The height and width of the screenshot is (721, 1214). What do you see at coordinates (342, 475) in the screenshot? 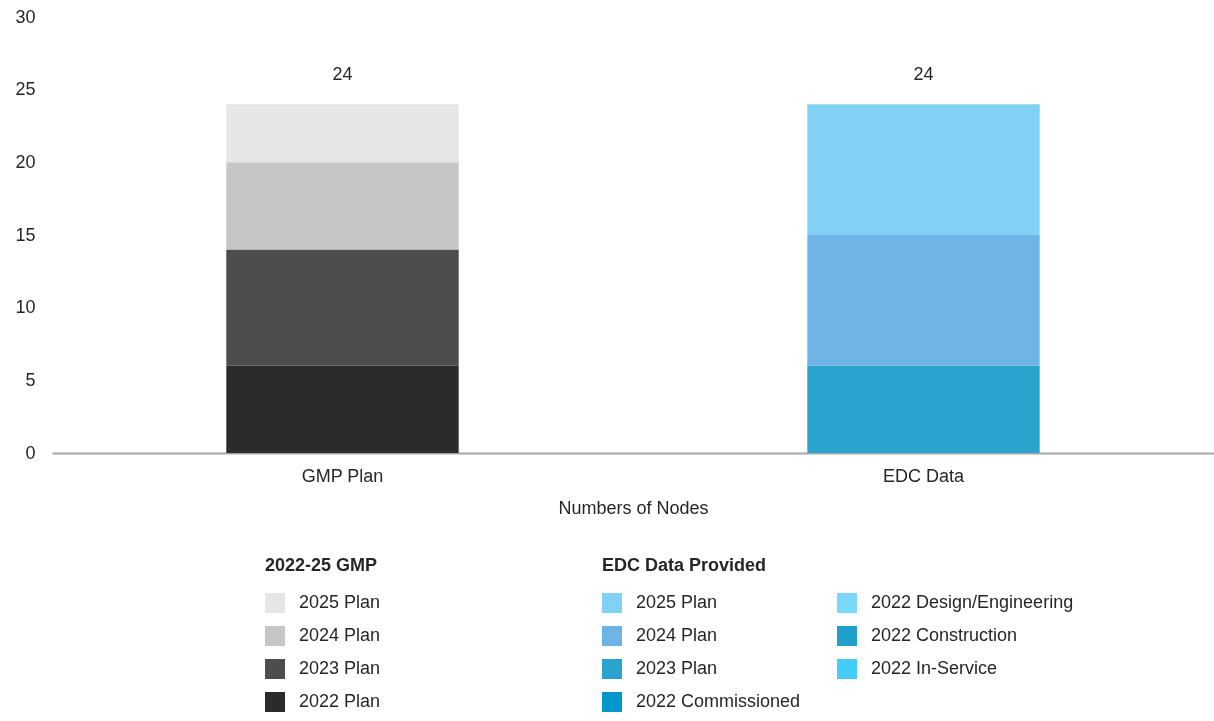
I see `x-tick-label: GMP Plan` at bounding box center [342, 475].